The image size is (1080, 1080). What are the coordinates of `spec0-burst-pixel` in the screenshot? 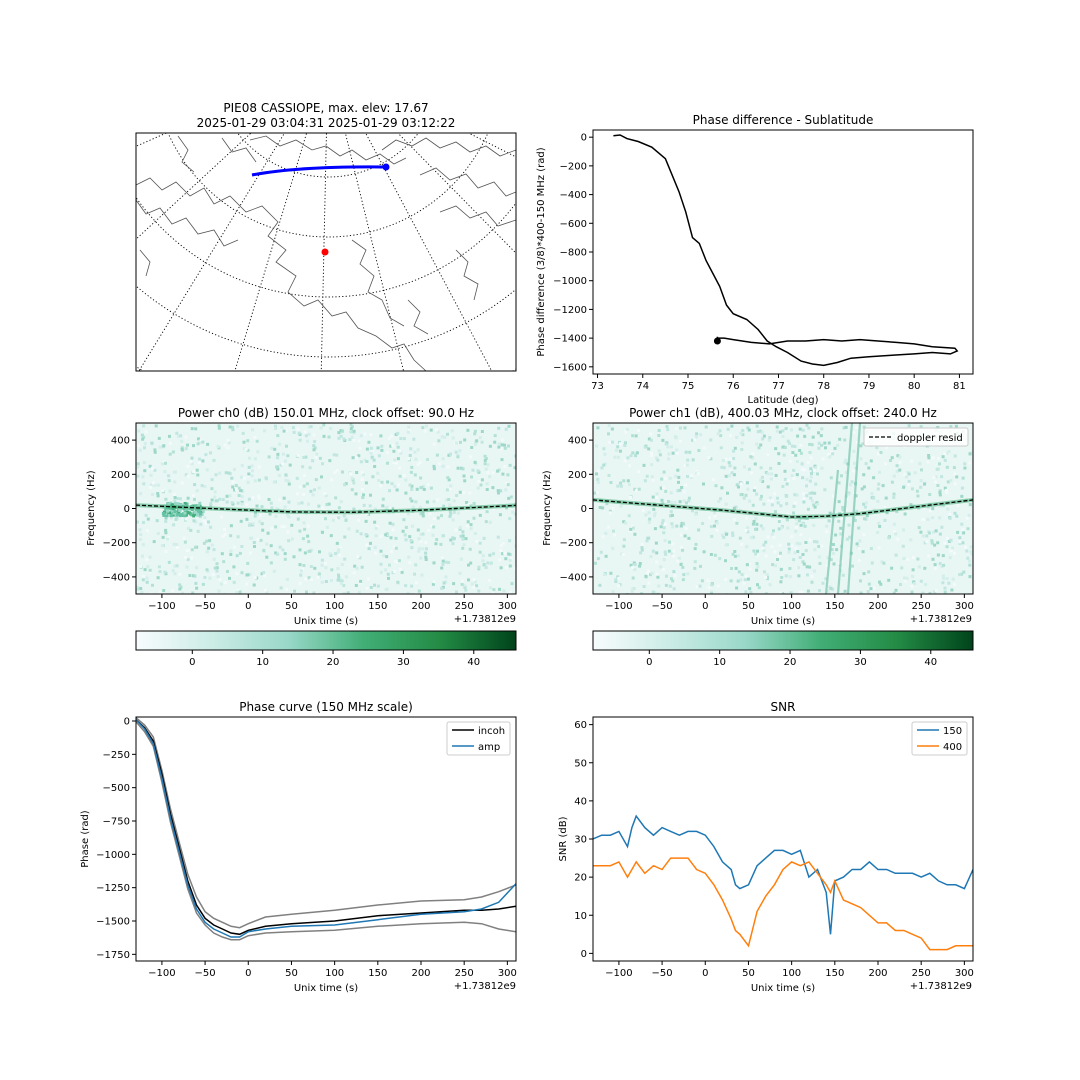 It's located at (168, 511).